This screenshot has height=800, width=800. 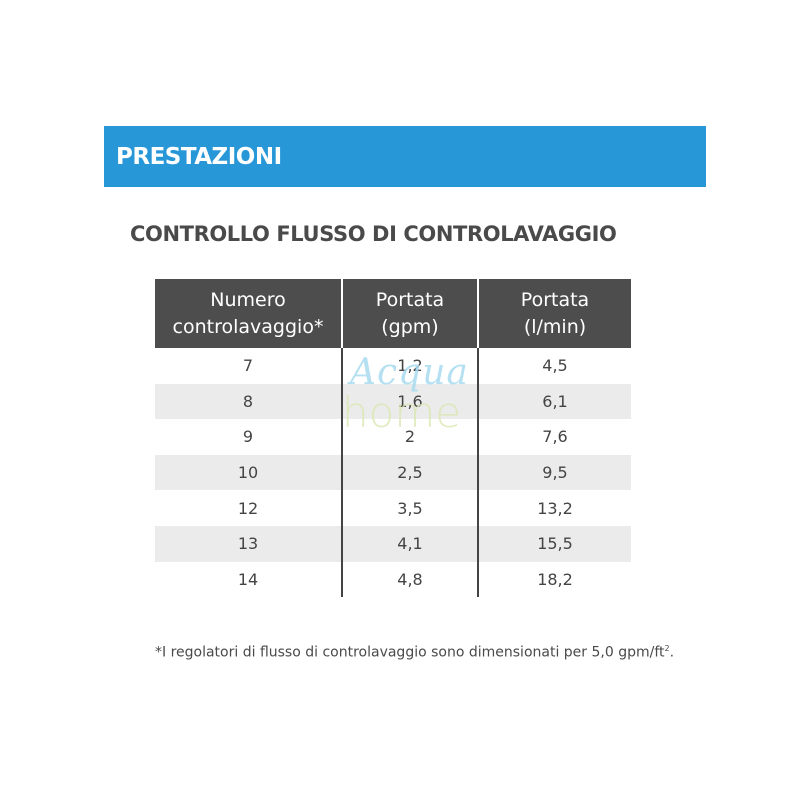 What do you see at coordinates (554, 401) in the screenshot?
I see `cell-flow-lmin: 6,1` at bounding box center [554, 401].